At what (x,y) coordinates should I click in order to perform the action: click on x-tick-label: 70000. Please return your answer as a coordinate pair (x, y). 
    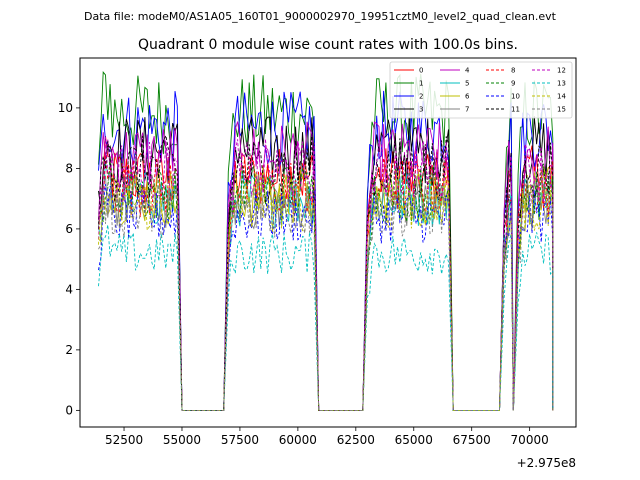
    Looking at the image, I should click on (530, 440).